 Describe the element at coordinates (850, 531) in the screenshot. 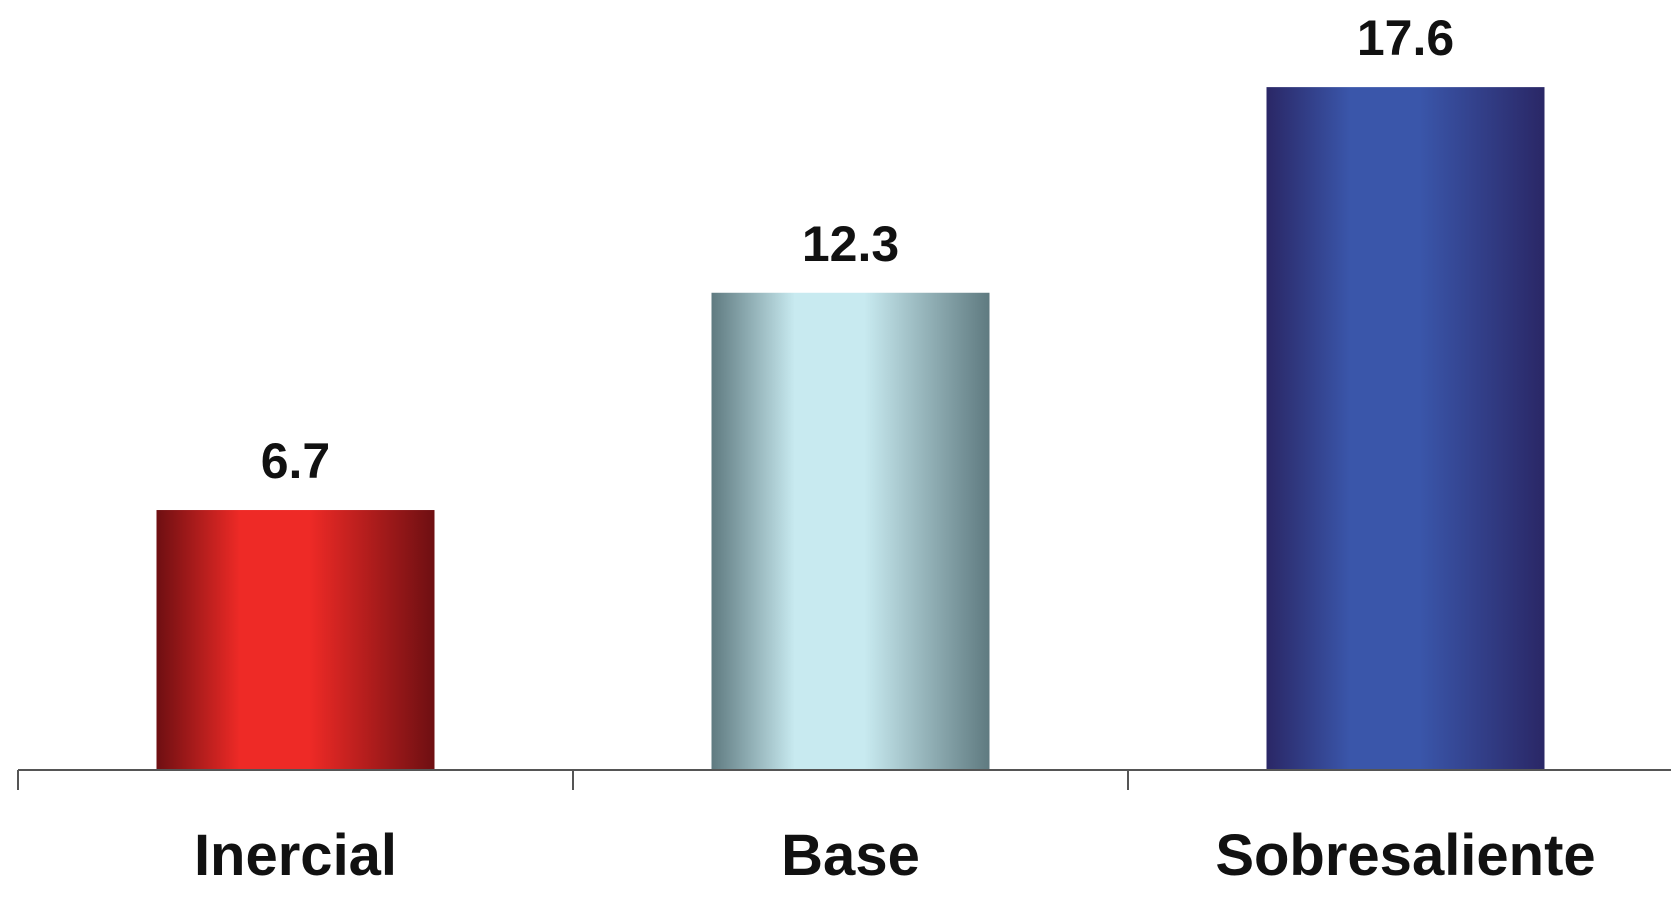

I see `bar-base` at that location.